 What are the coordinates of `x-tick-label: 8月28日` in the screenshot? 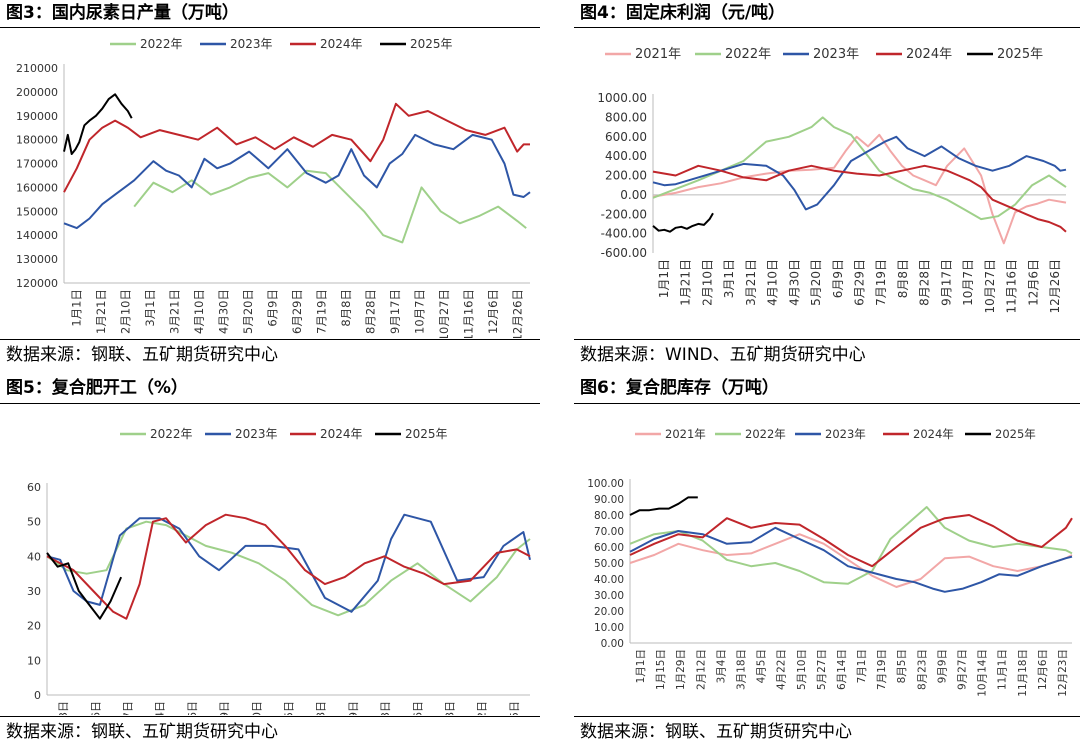 It's located at (925, 282).